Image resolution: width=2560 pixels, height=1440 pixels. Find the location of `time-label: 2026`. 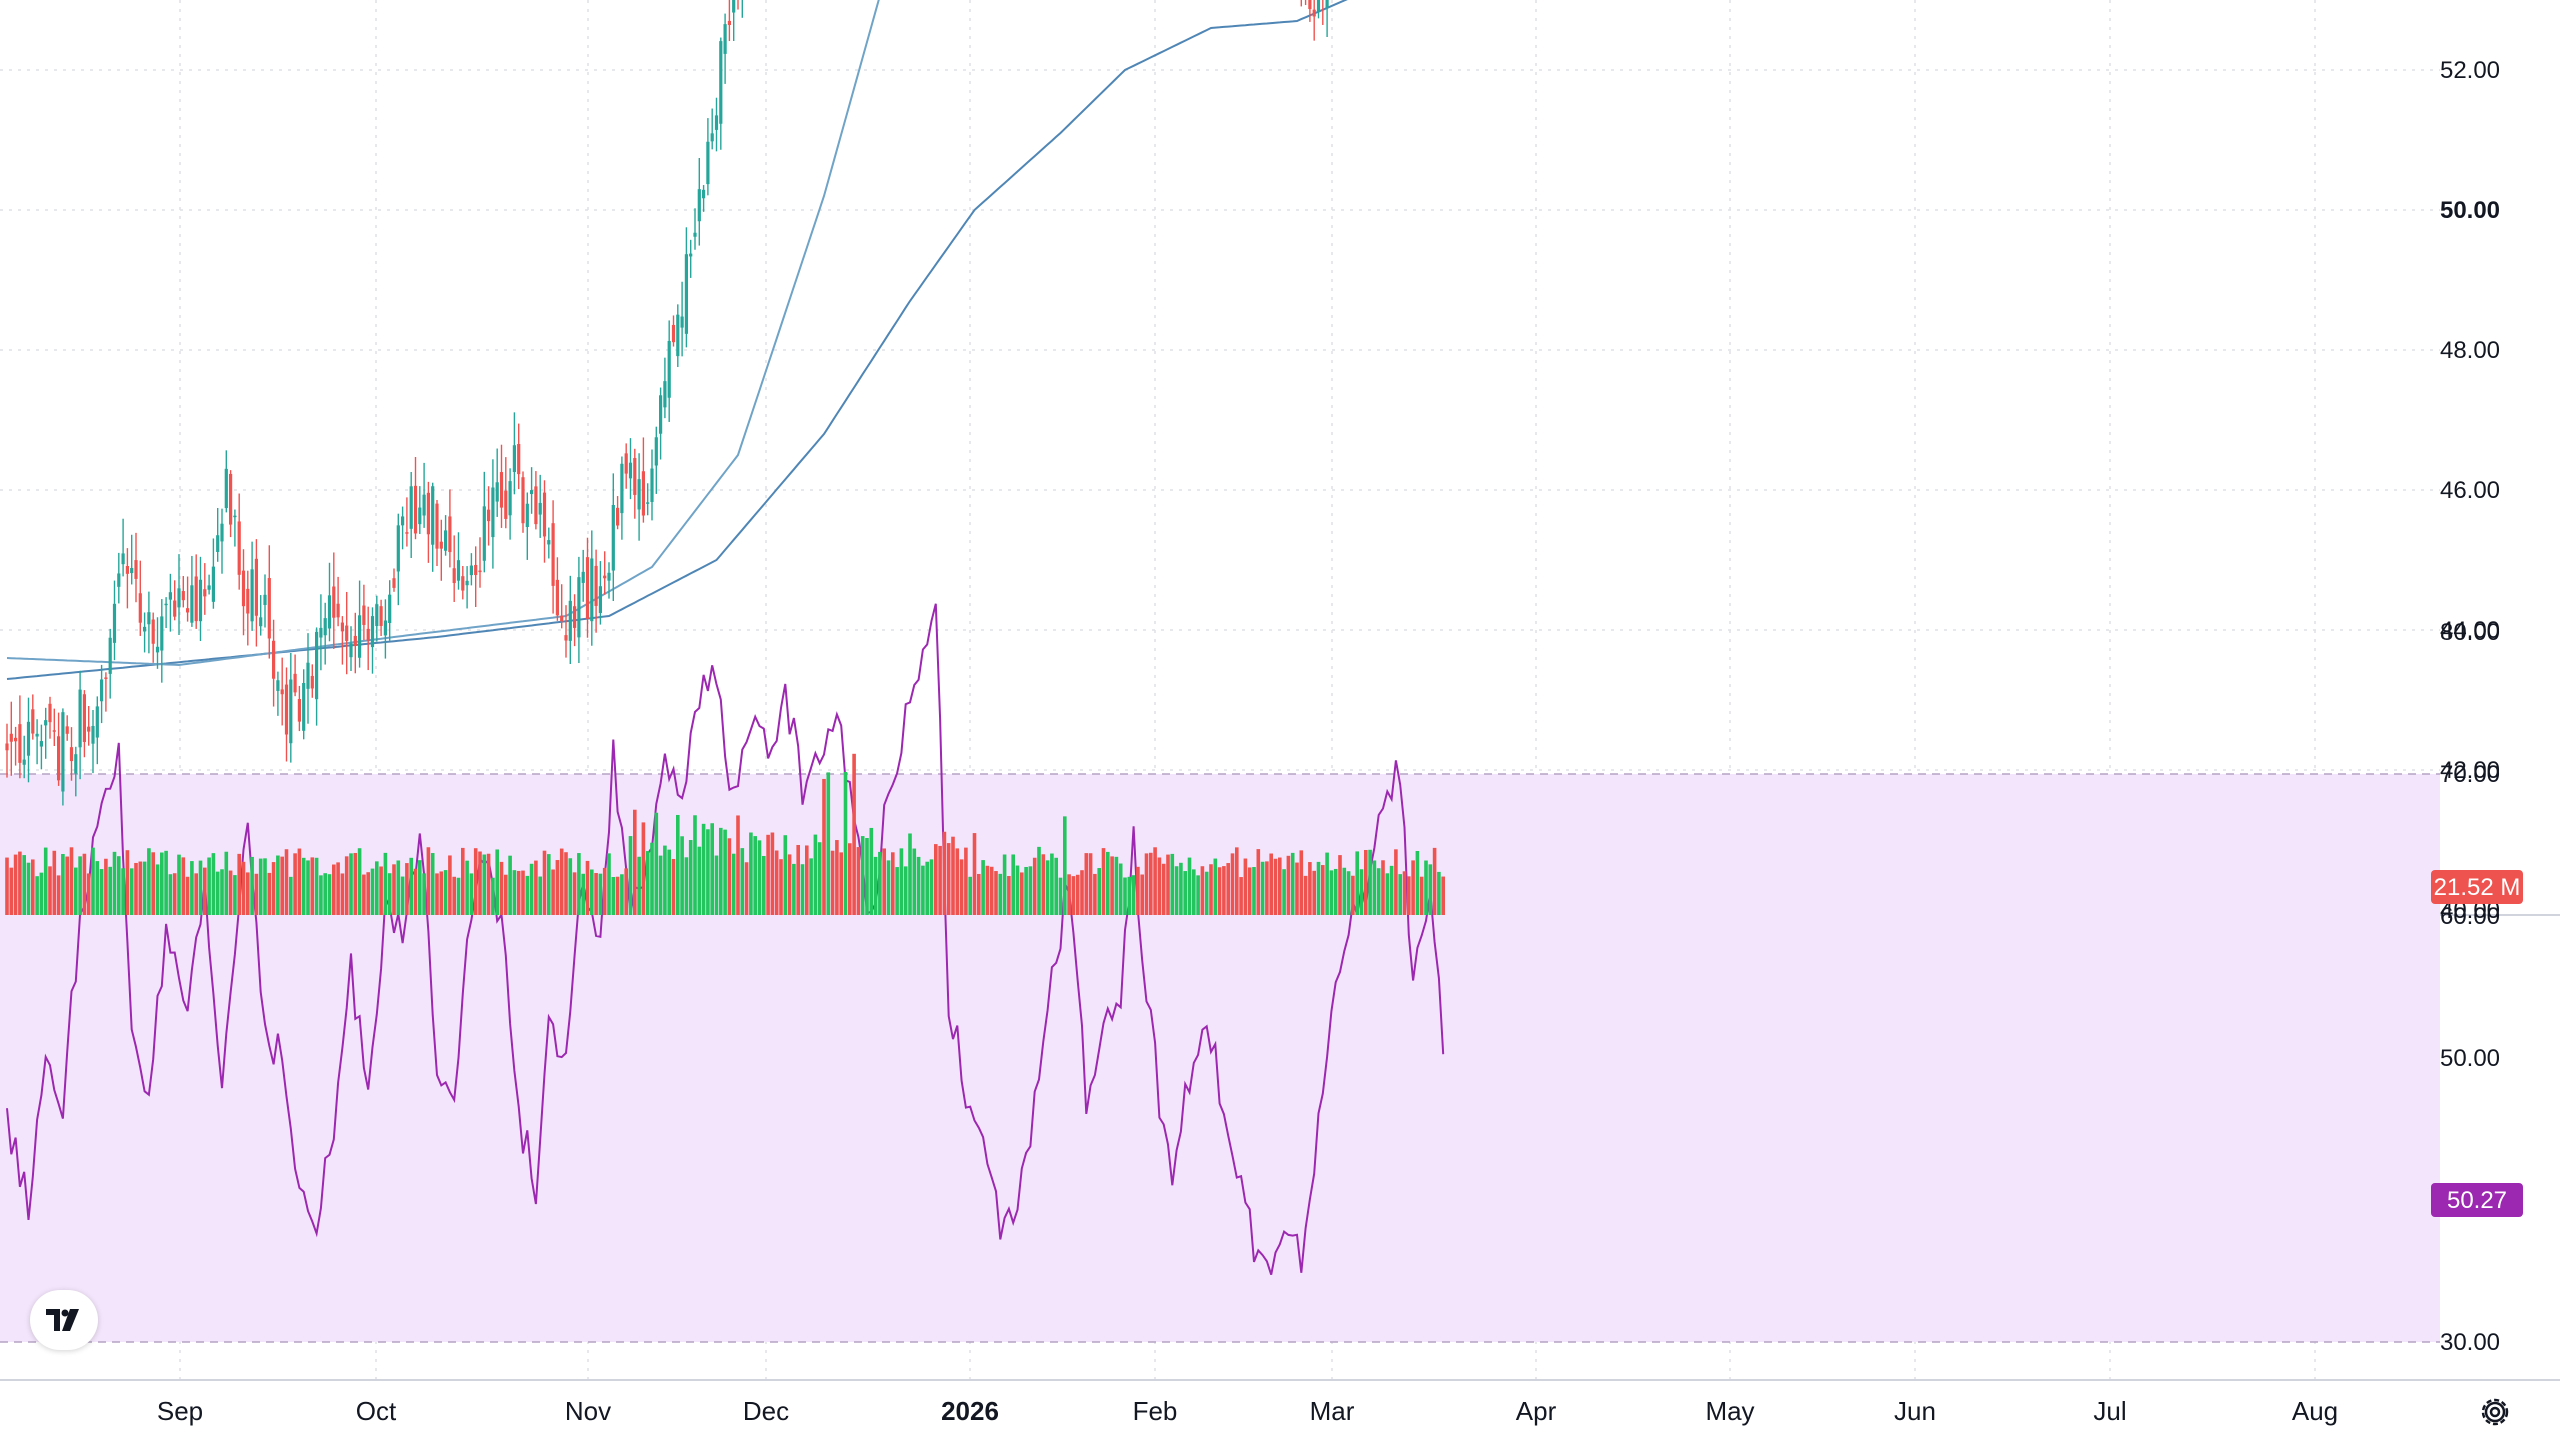

time-label: 2026 is located at coordinates (970, 1411).